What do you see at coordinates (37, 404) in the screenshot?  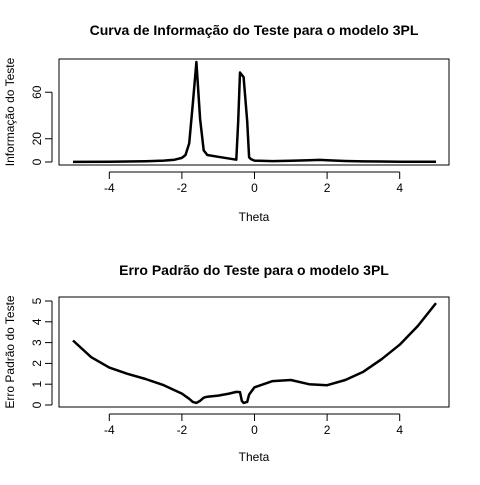 I see `standard-error-y-tick-label: 0` at bounding box center [37, 404].